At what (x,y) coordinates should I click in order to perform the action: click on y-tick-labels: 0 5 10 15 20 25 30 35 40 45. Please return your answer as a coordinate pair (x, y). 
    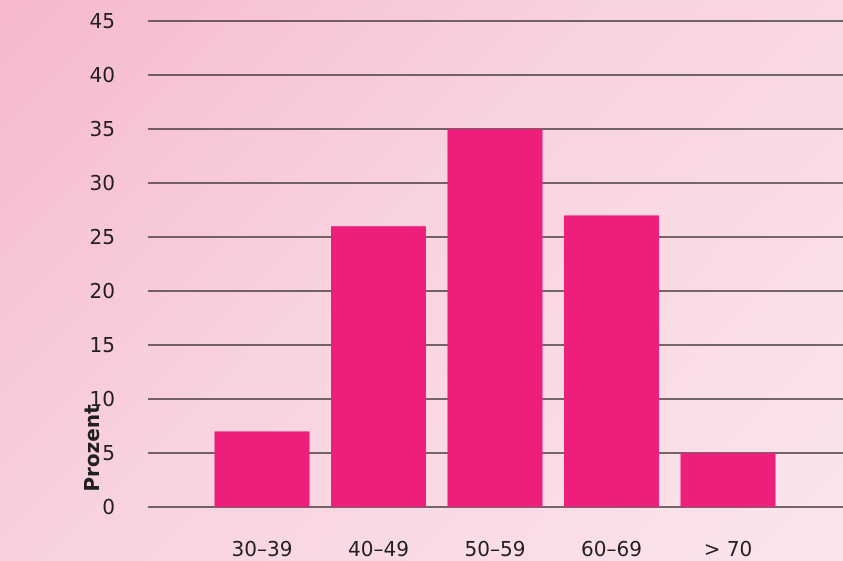
    Looking at the image, I should click on (102, 264).